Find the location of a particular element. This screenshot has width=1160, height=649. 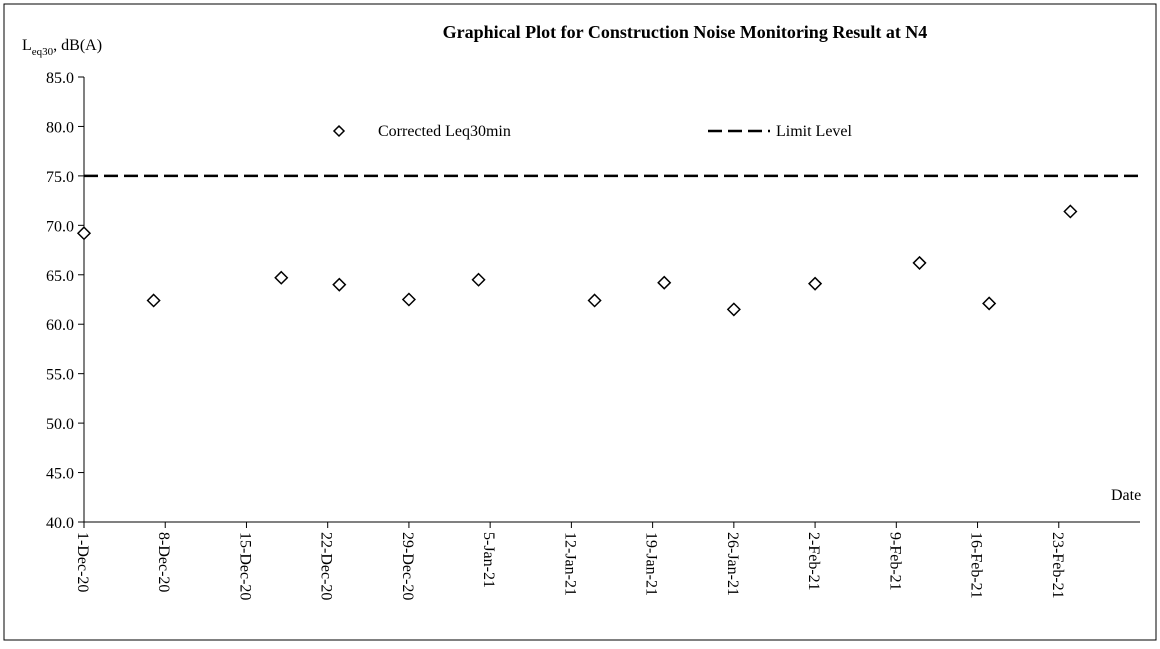

y-tick-label: 60.0 is located at coordinates (60, 325).